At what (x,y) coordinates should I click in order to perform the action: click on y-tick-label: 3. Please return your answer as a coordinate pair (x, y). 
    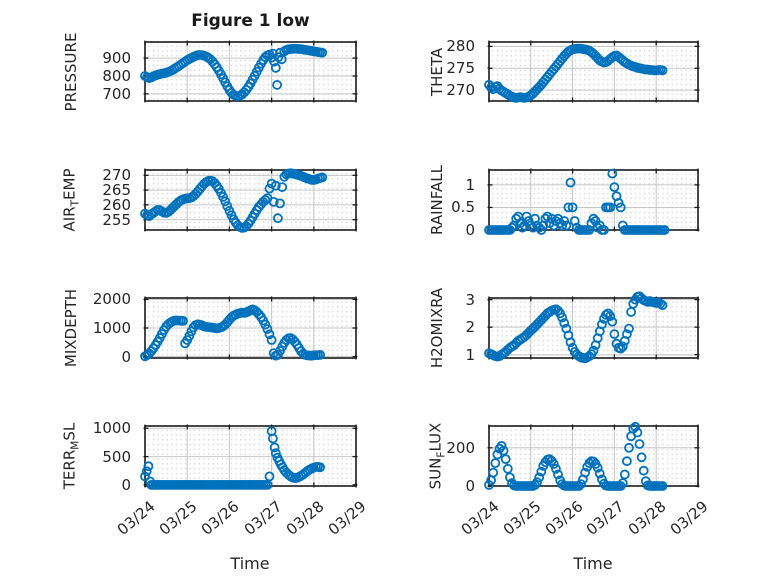
    Looking at the image, I should click on (470, 299).